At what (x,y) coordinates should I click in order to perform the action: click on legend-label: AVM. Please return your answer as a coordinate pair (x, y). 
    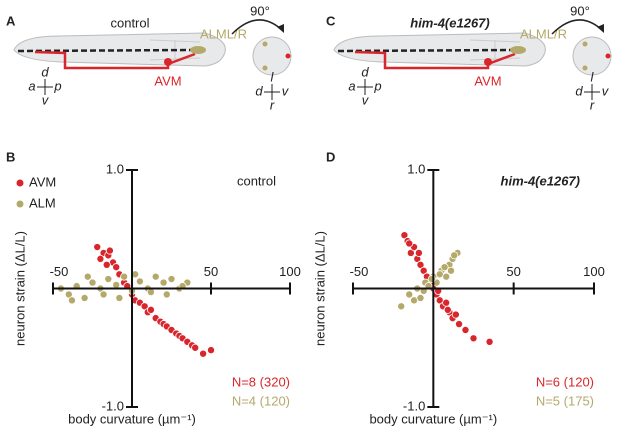
    Looking at the image, I should click on (42, 181).